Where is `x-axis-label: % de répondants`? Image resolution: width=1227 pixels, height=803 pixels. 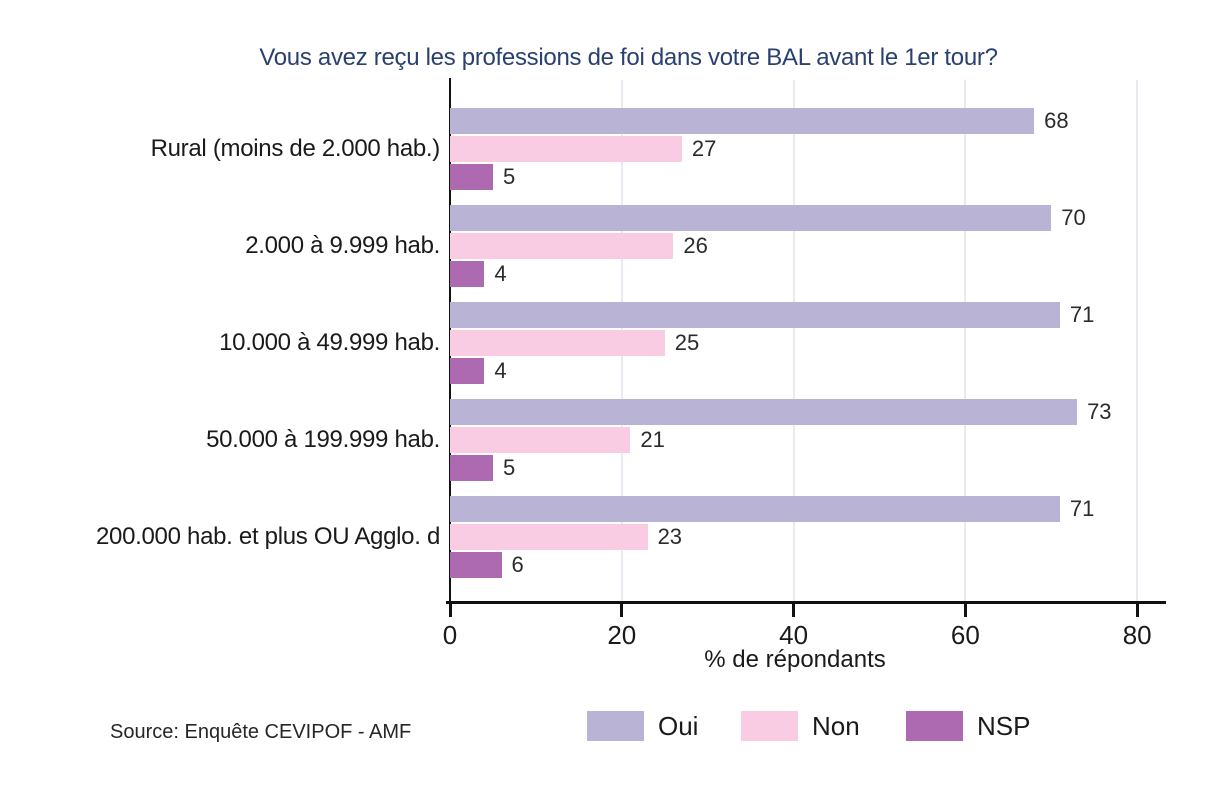
x-axis-label: % de répondants is located at coordinates (795, 659).